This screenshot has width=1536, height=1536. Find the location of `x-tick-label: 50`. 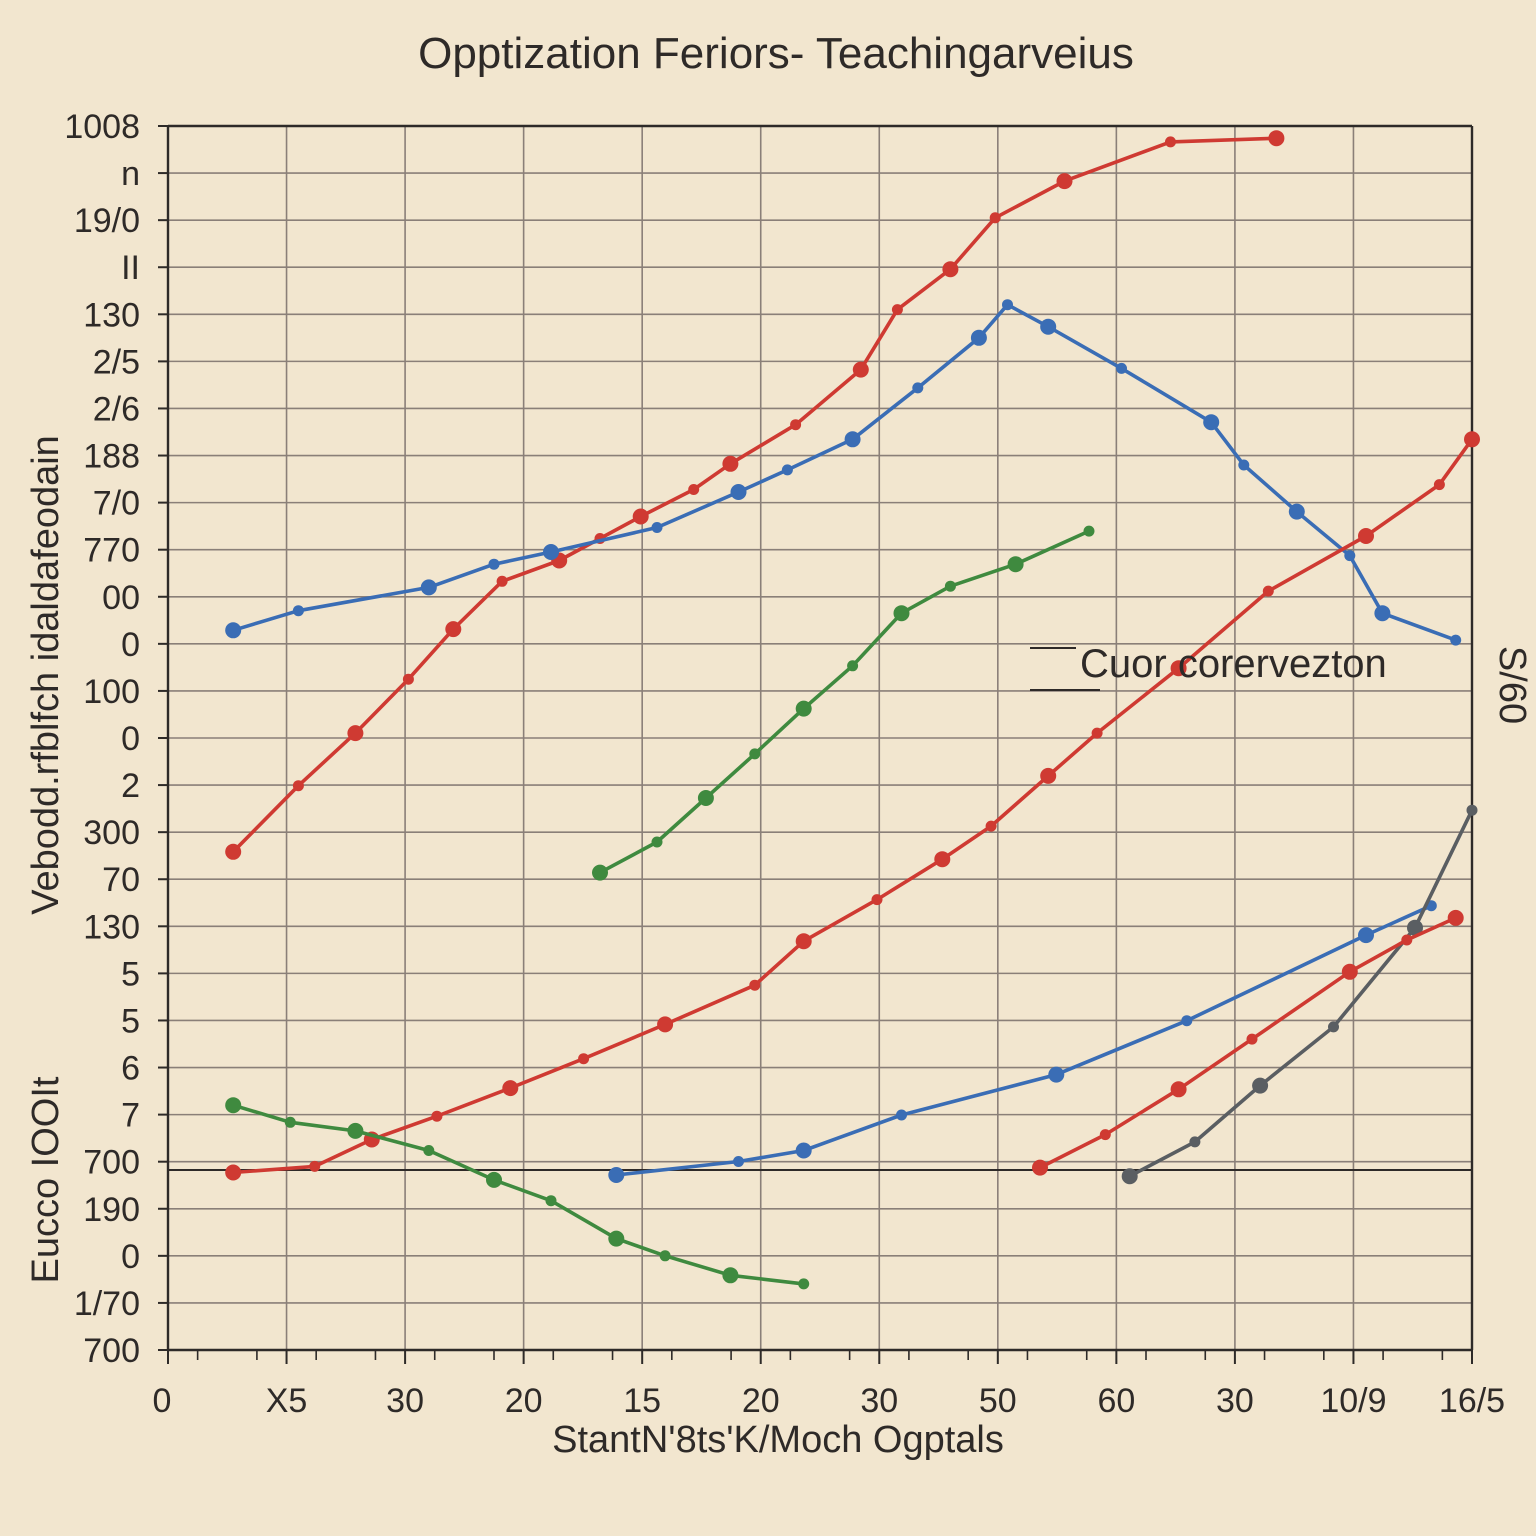

x-tick-label: 50 is located at coordinates (998, 1401).